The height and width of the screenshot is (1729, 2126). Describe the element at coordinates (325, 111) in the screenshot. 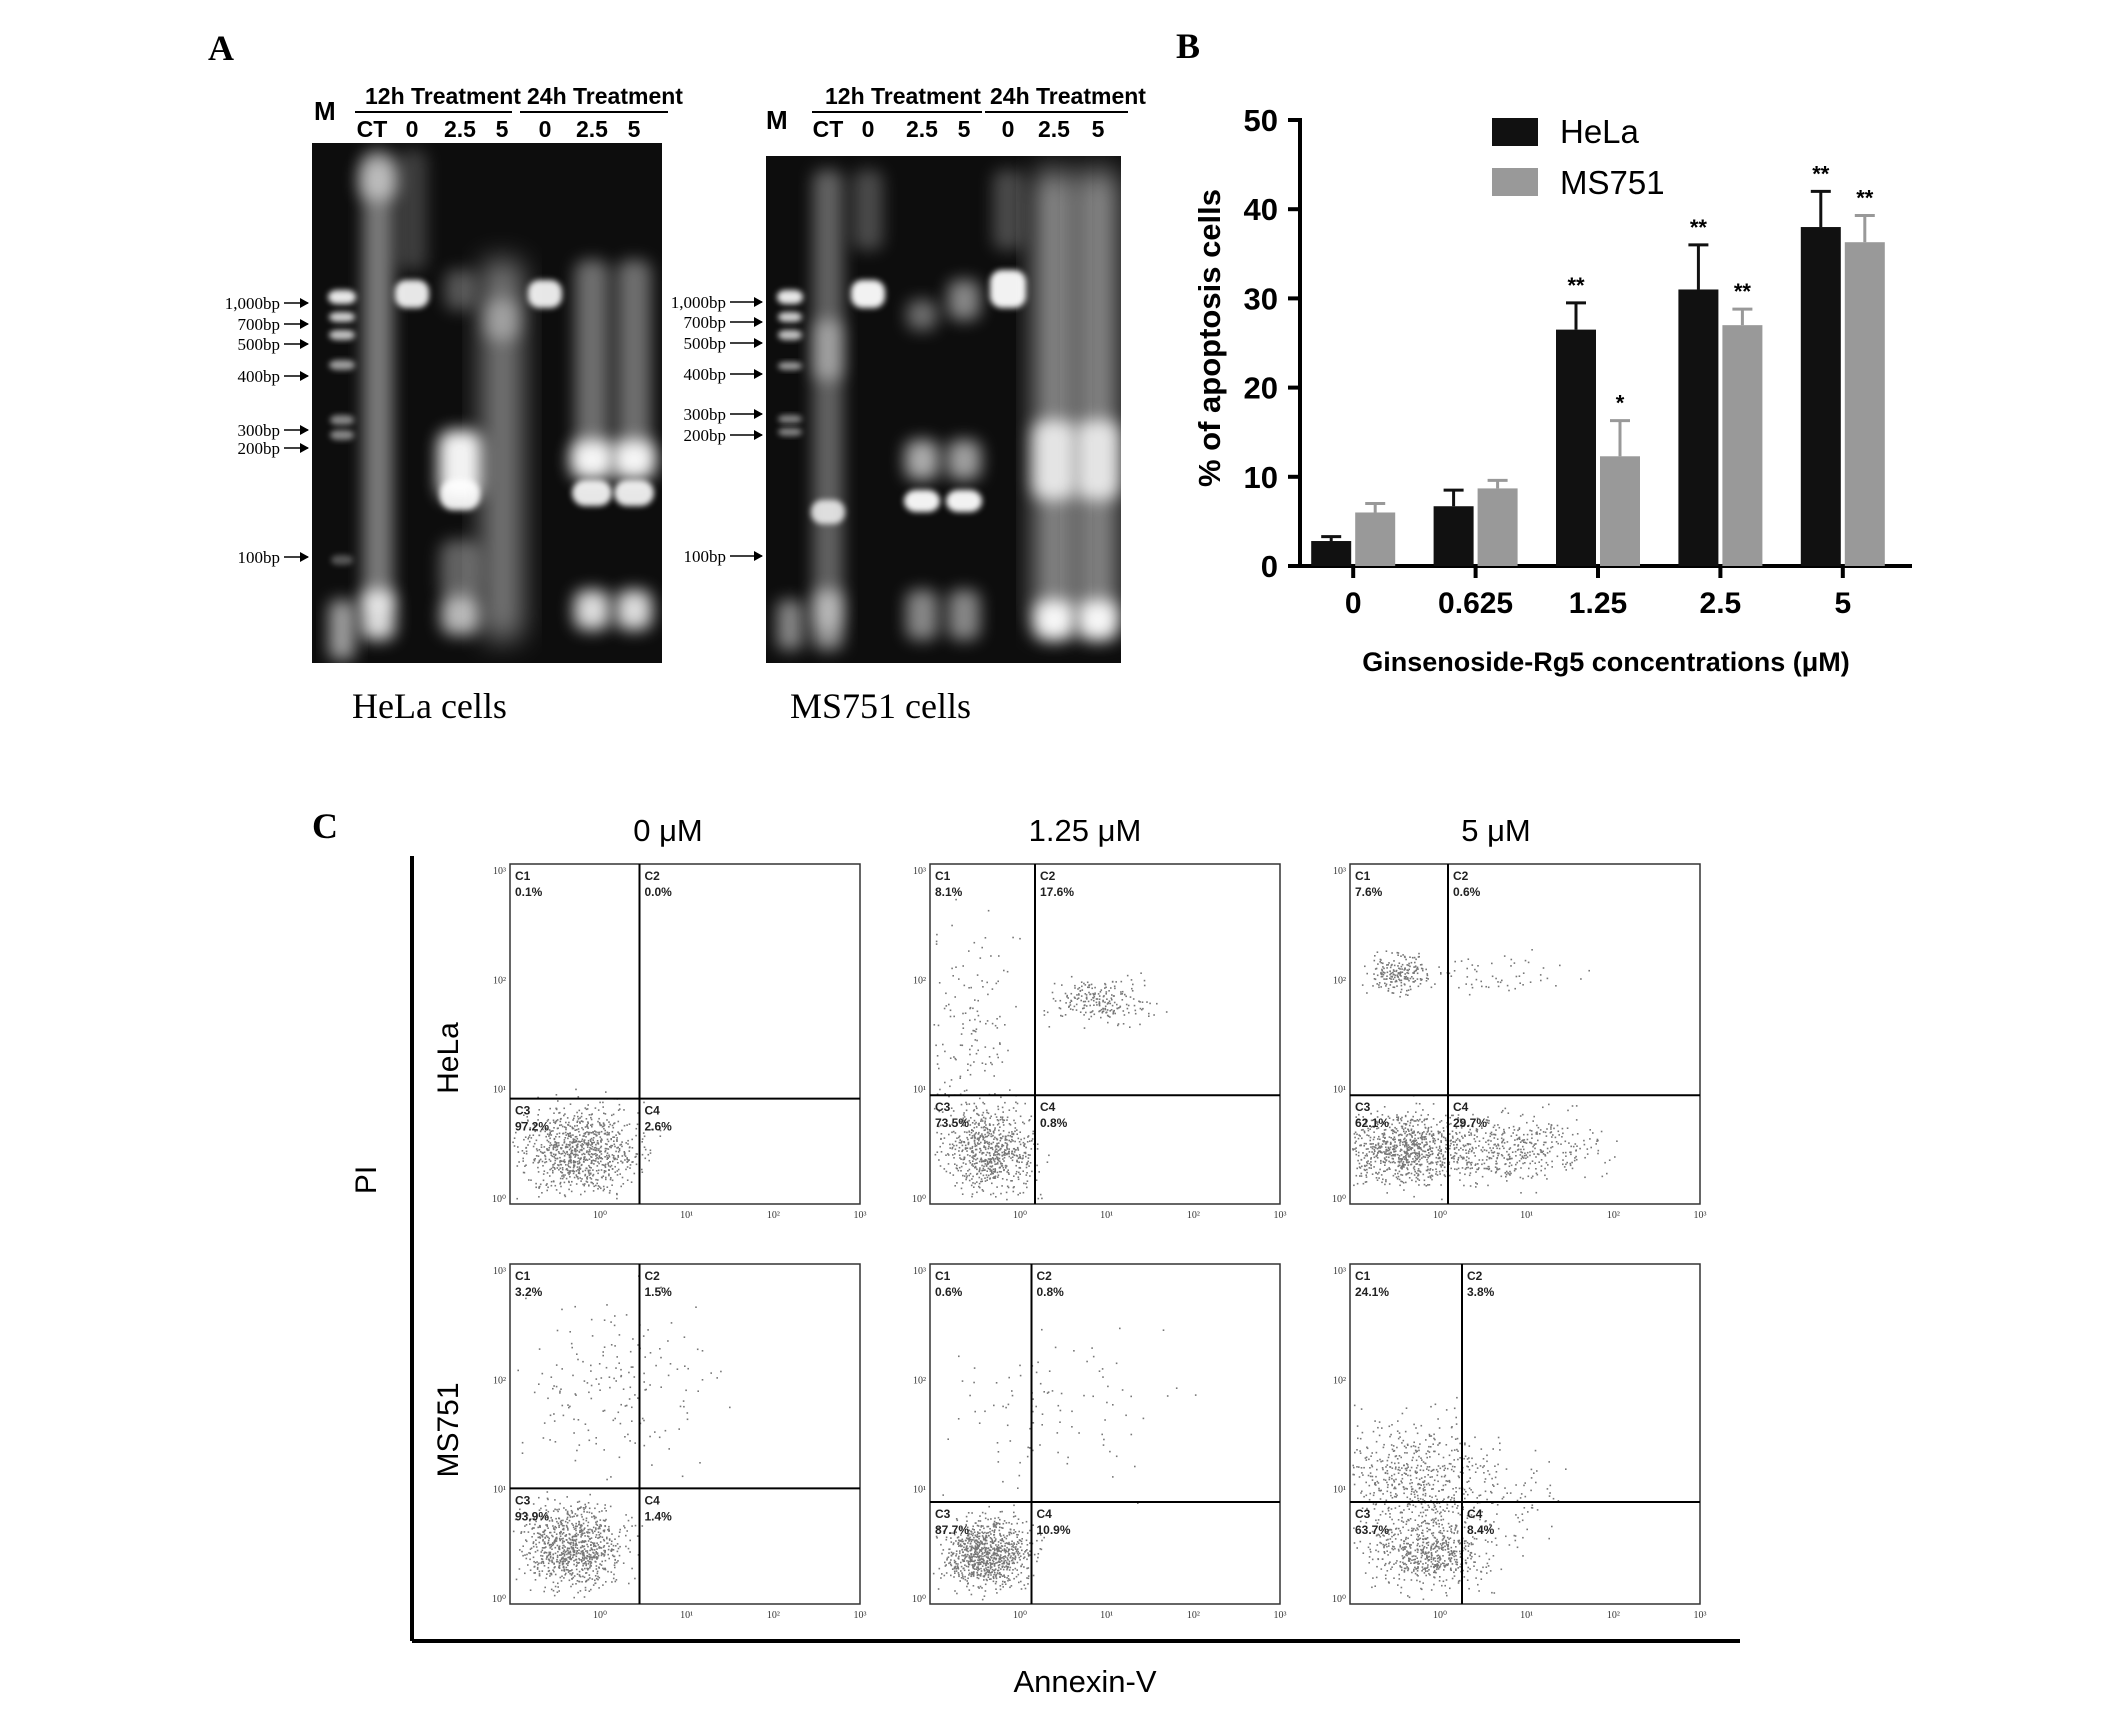

I see `gel-hela-marker-label: M` at that location.